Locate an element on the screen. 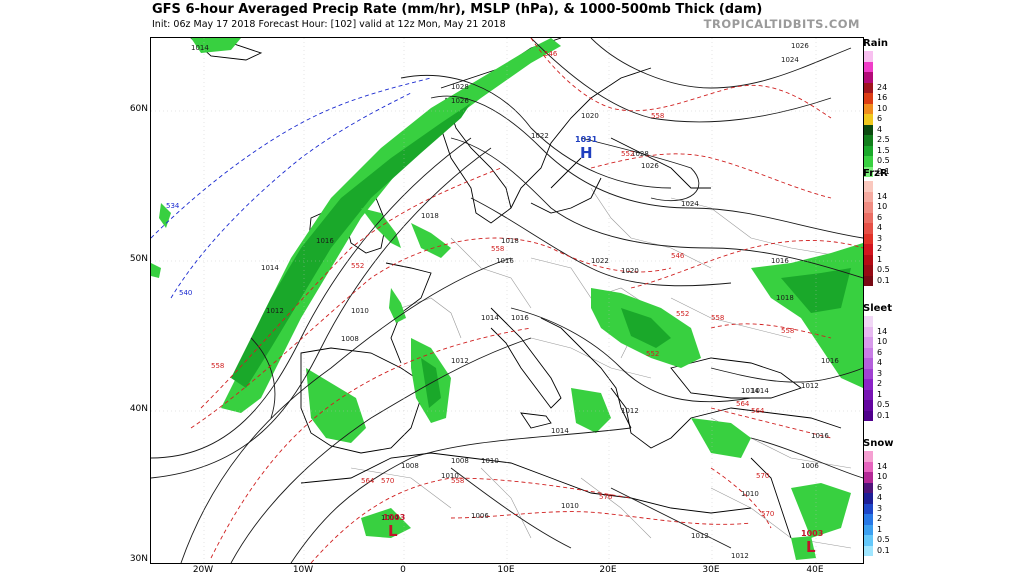 This screenshot has height=576, width=1024. isobar-label: 1028 is located at coordinates (640, 154).